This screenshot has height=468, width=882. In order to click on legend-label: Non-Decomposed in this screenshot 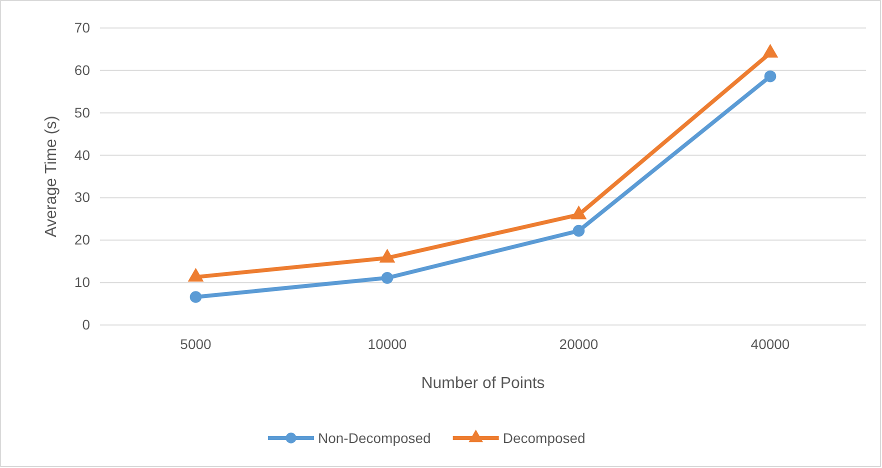, I will do `click(374, 438)`.